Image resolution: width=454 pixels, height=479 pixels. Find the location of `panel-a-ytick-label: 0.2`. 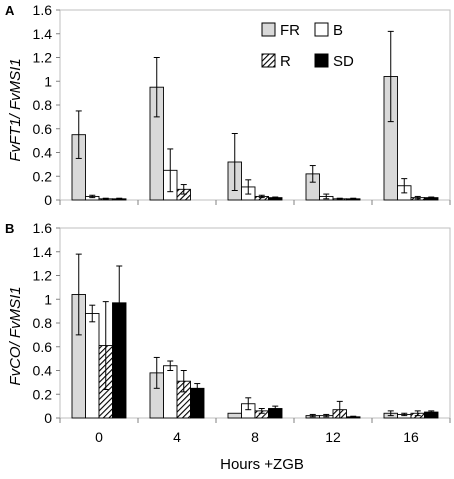

panel-a-ytick-label: 0.2 is located at coordinates (43, 176).